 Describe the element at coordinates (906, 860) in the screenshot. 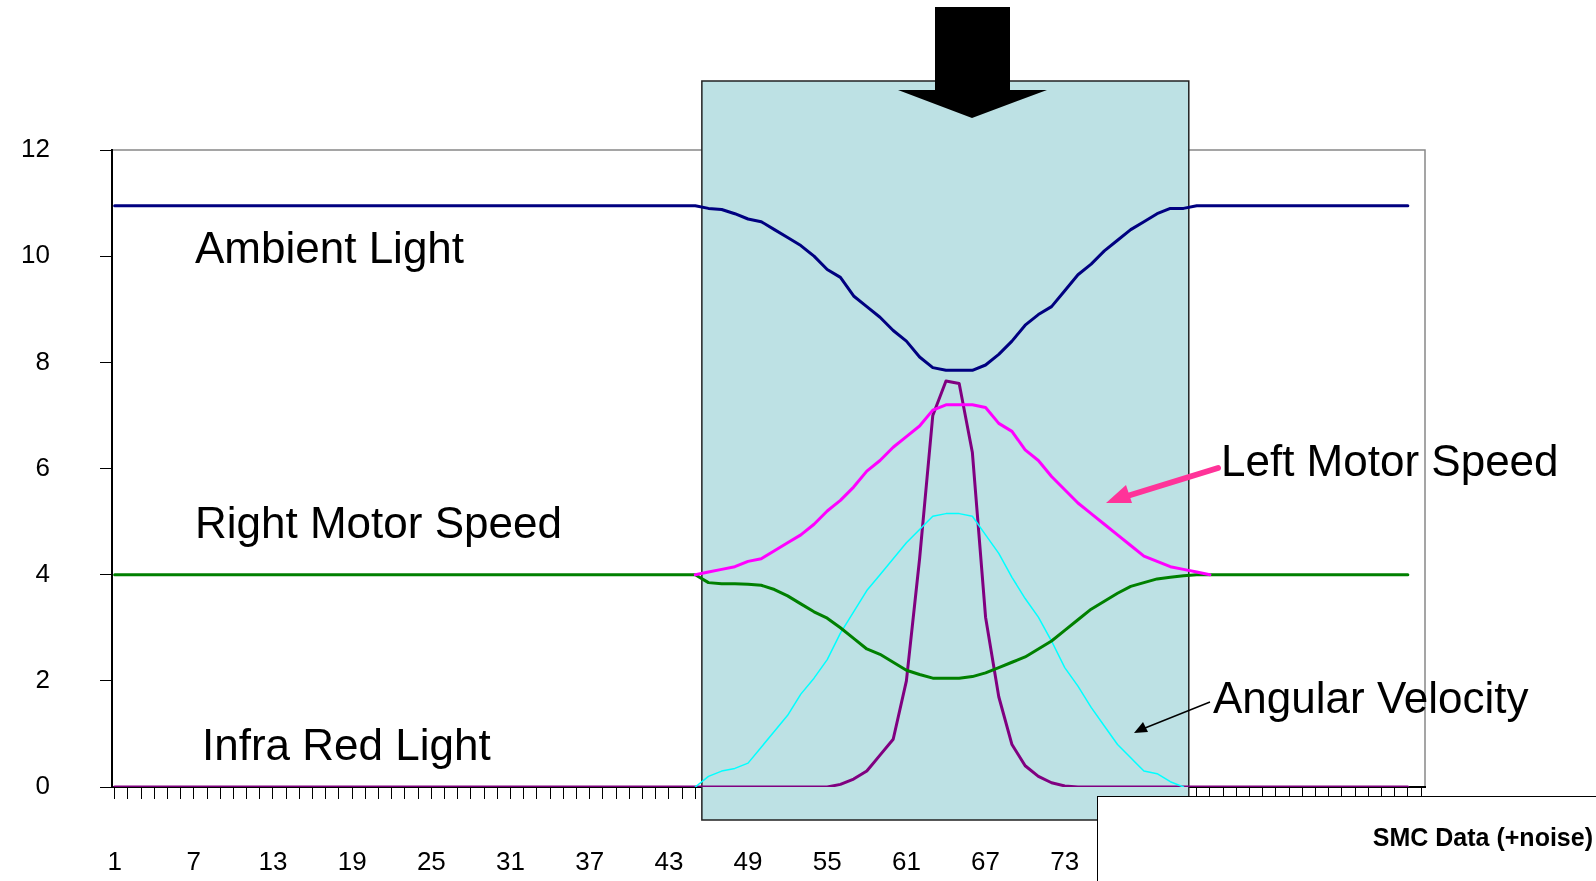

I see `x-tick-label: 61` at that location.